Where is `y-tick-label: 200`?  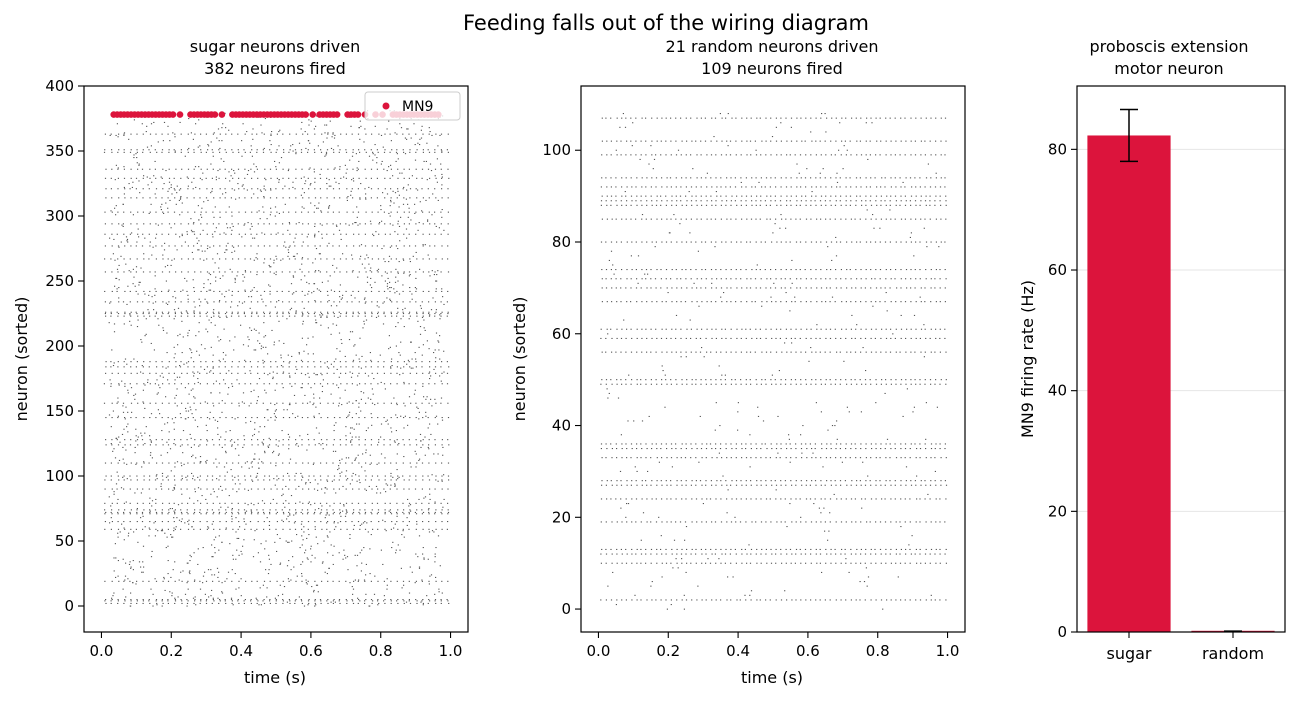 y-tick-label: 200 is located at coordinates (59, 346).